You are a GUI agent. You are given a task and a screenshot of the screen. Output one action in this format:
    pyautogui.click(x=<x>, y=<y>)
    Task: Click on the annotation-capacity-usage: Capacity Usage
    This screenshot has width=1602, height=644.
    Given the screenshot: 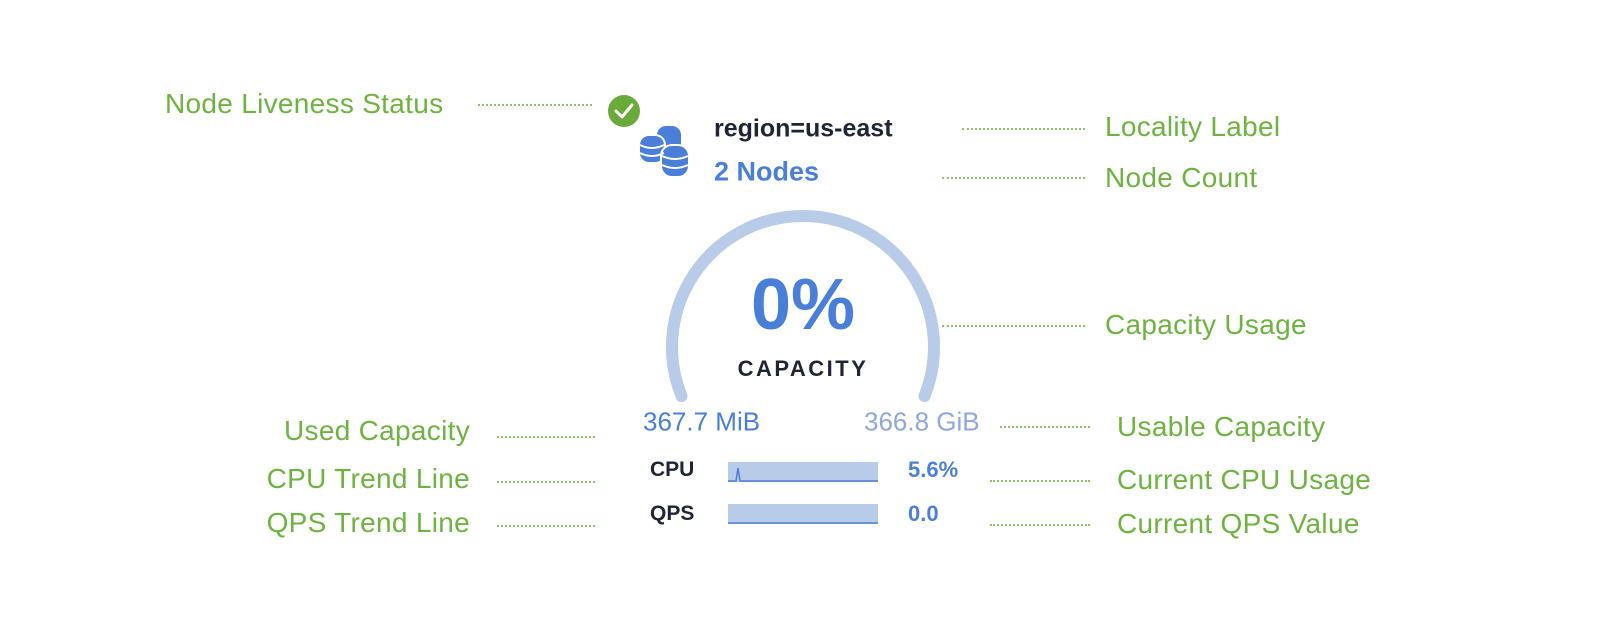 What is the action you would take?
    pyautogui.click(x=1206, y=324)
    